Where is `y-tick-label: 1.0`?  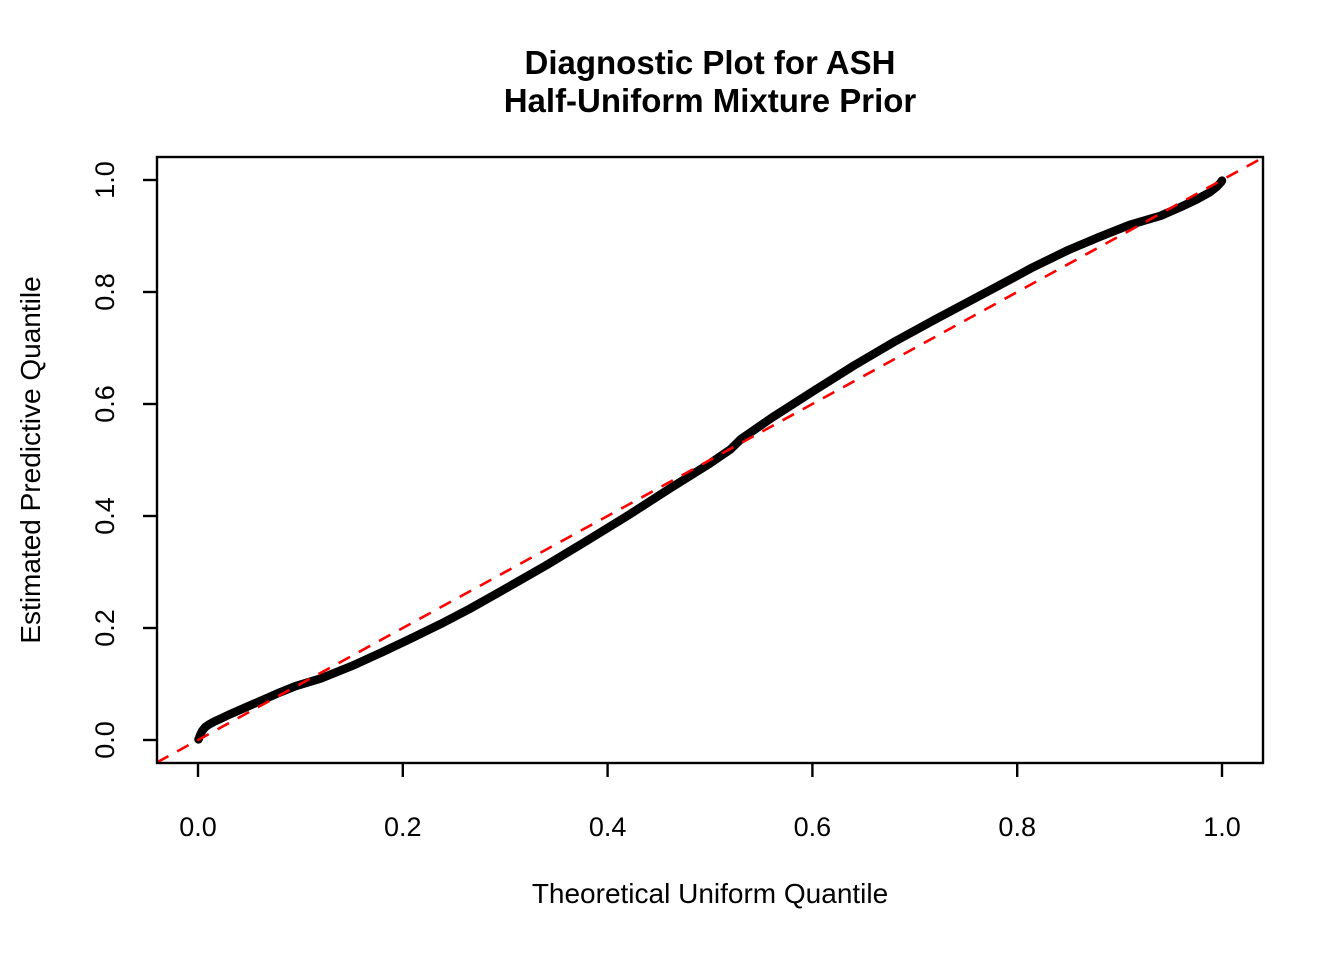
y-tick-label: 1.0 is located at coordinates (105, 180).